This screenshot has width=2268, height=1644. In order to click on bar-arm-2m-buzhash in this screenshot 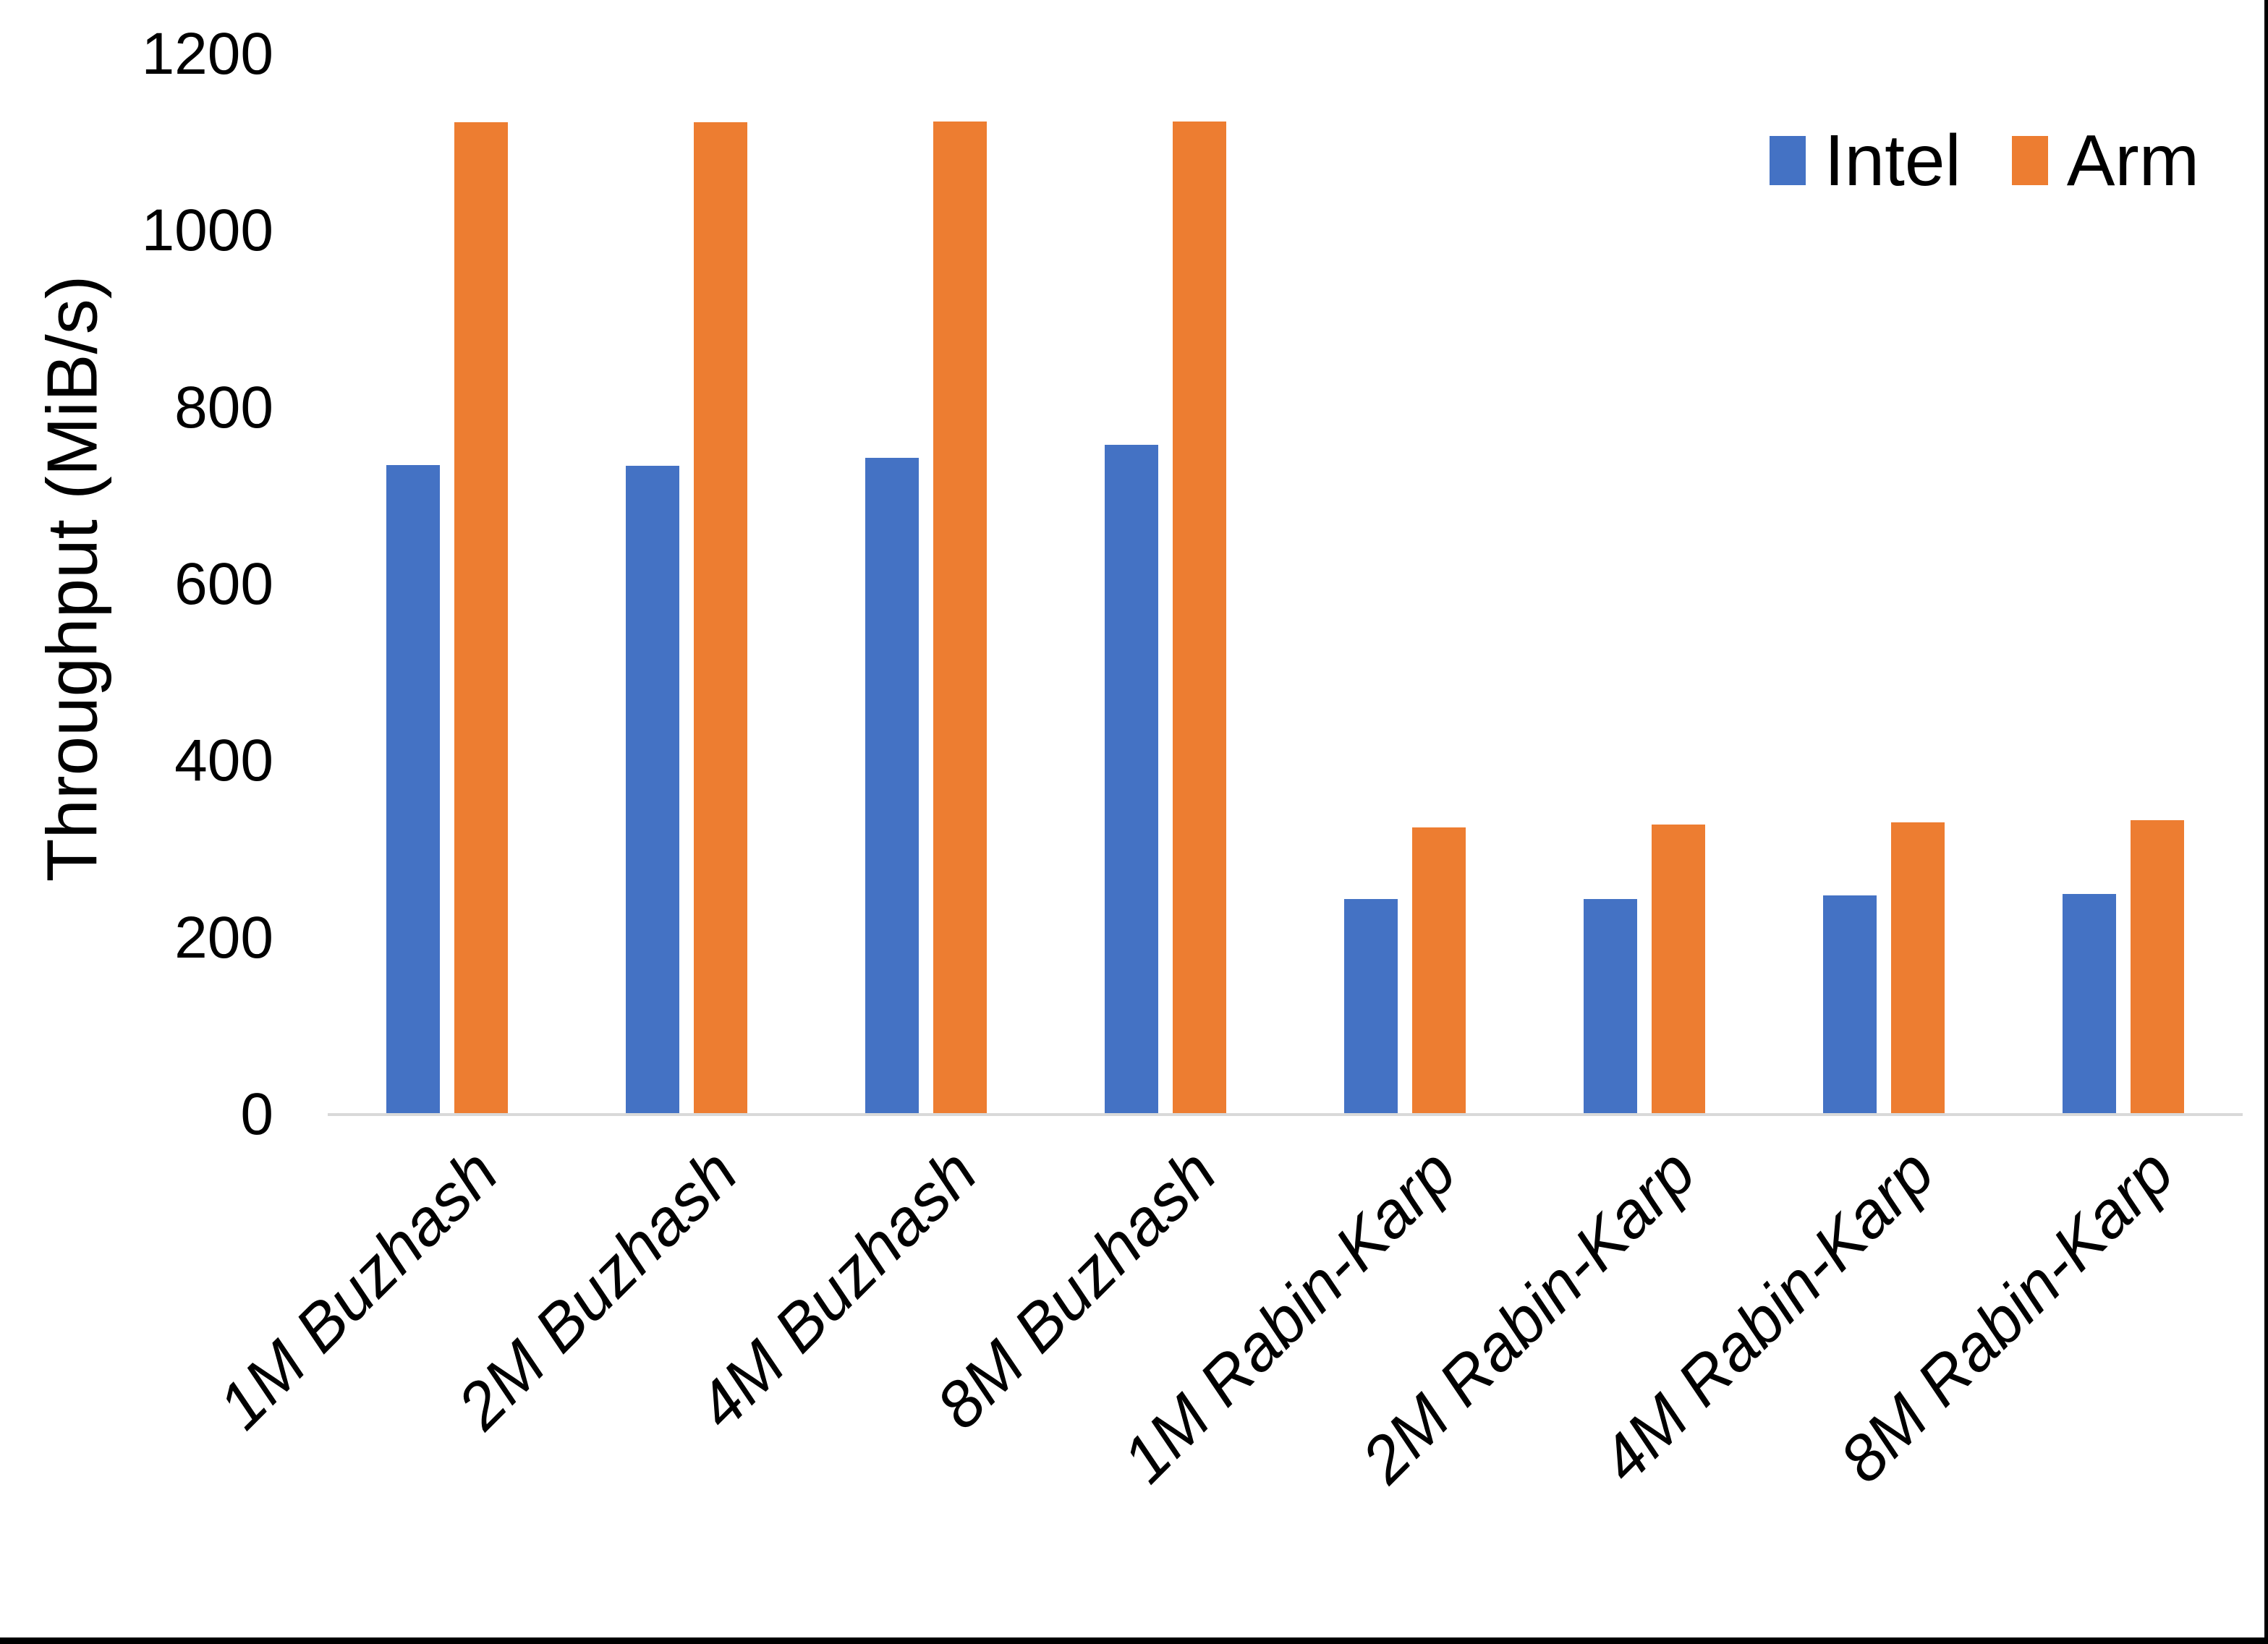, I will do `click(720, 618)`.